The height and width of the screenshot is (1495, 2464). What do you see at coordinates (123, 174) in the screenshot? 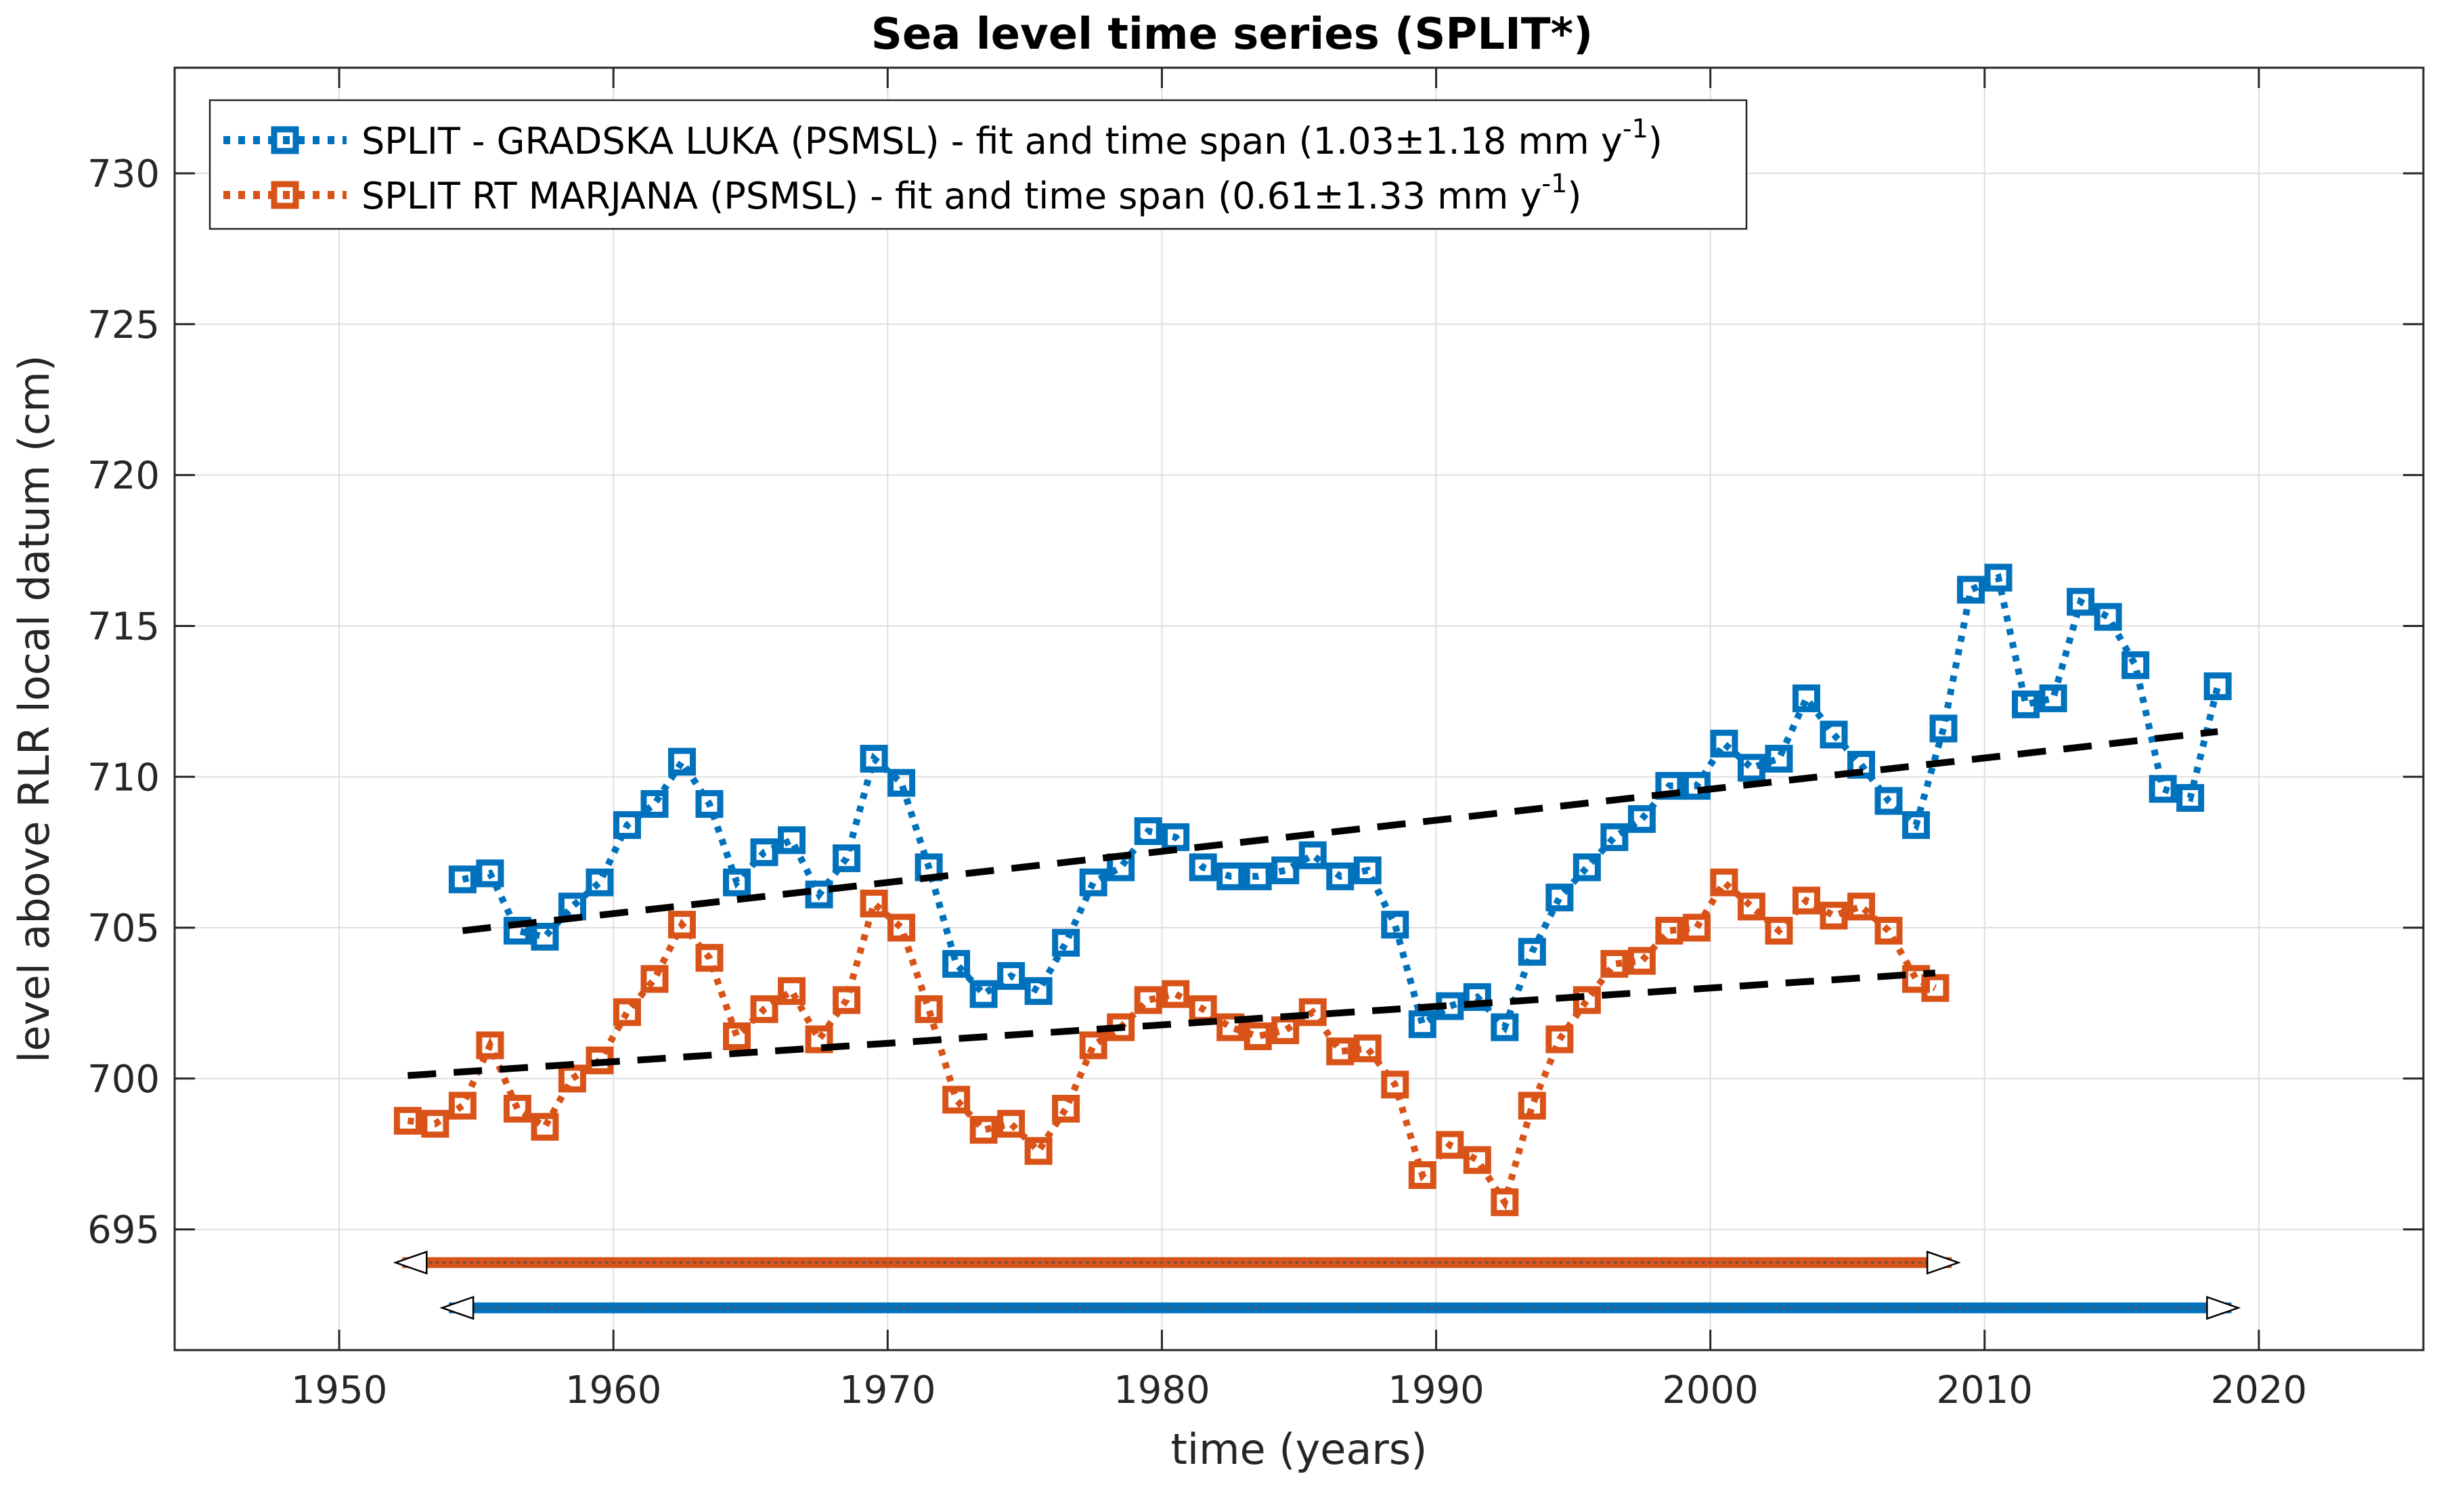
I see `y-tick-label: 730` at bounding box center [123, 174].